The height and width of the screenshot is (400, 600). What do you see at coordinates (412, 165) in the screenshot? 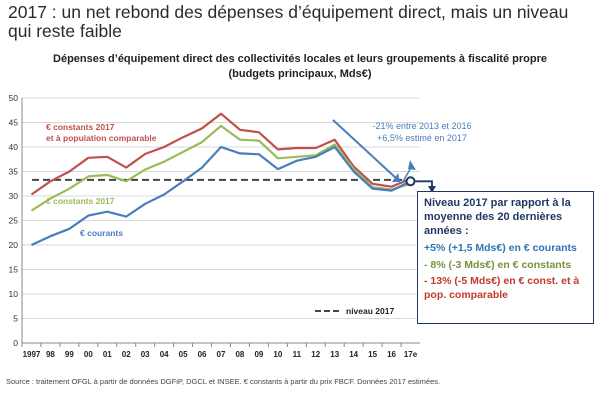
I see `annotation-arrowhead-up` at bounding box center [412, 165].